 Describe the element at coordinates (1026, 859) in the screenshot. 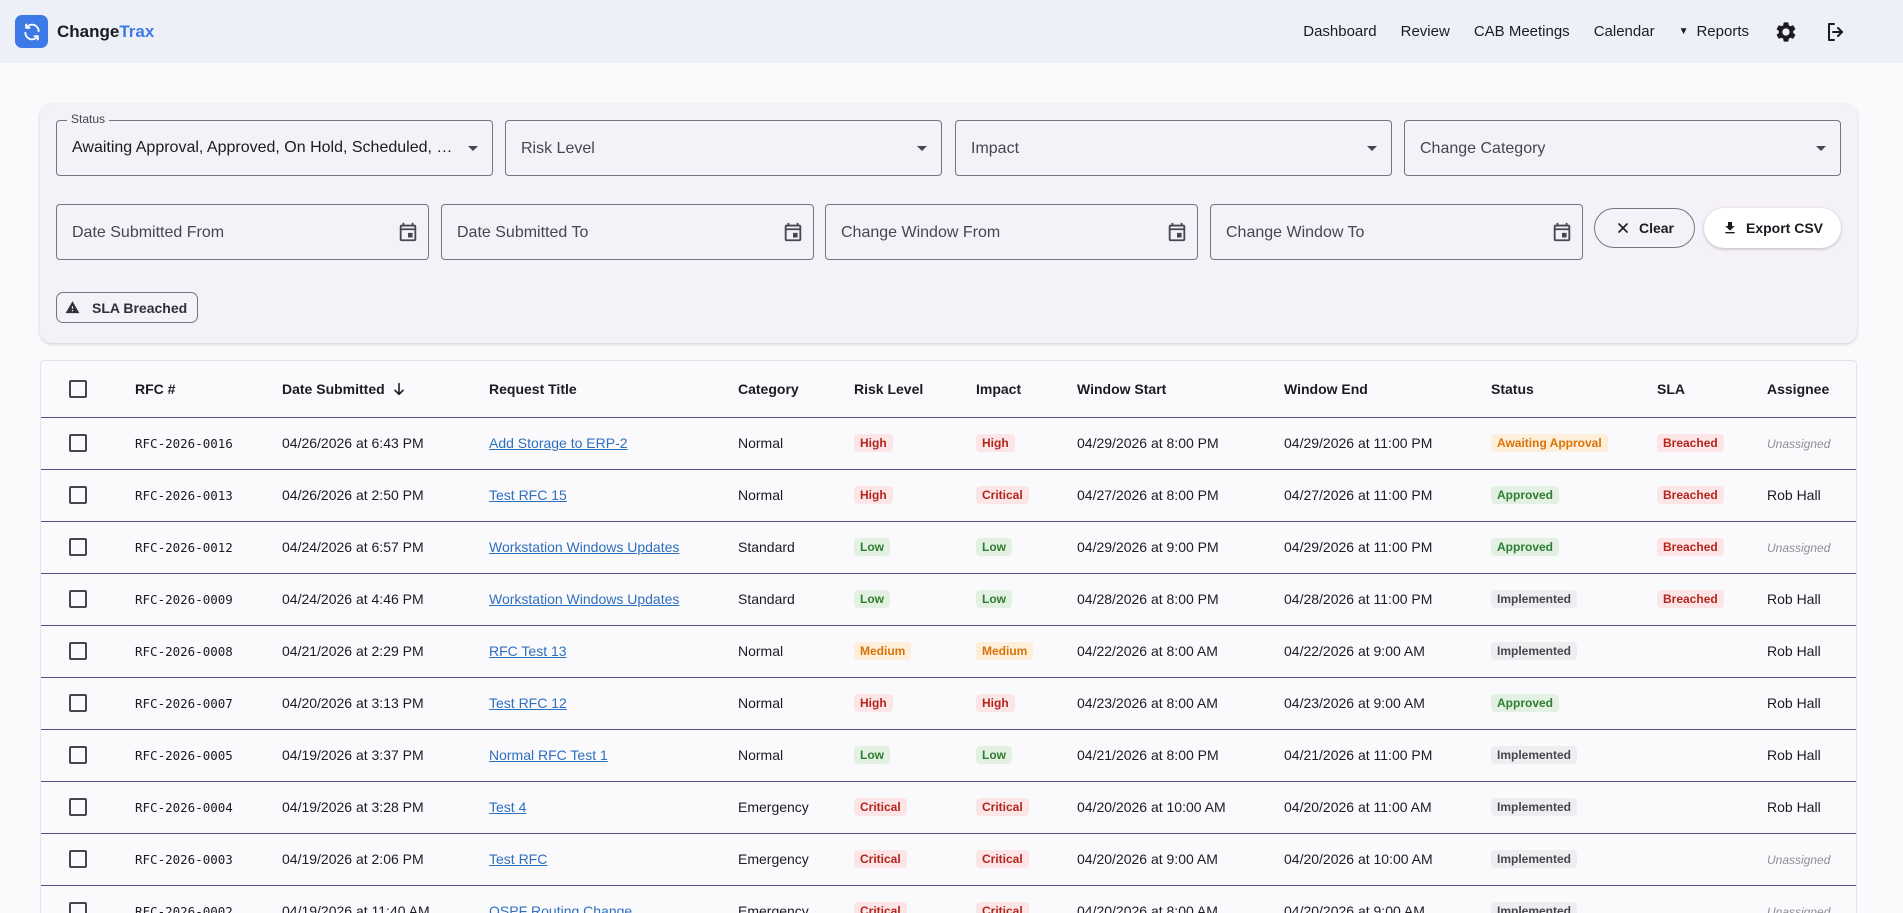

I see `impact-cell: Critical` at that location.